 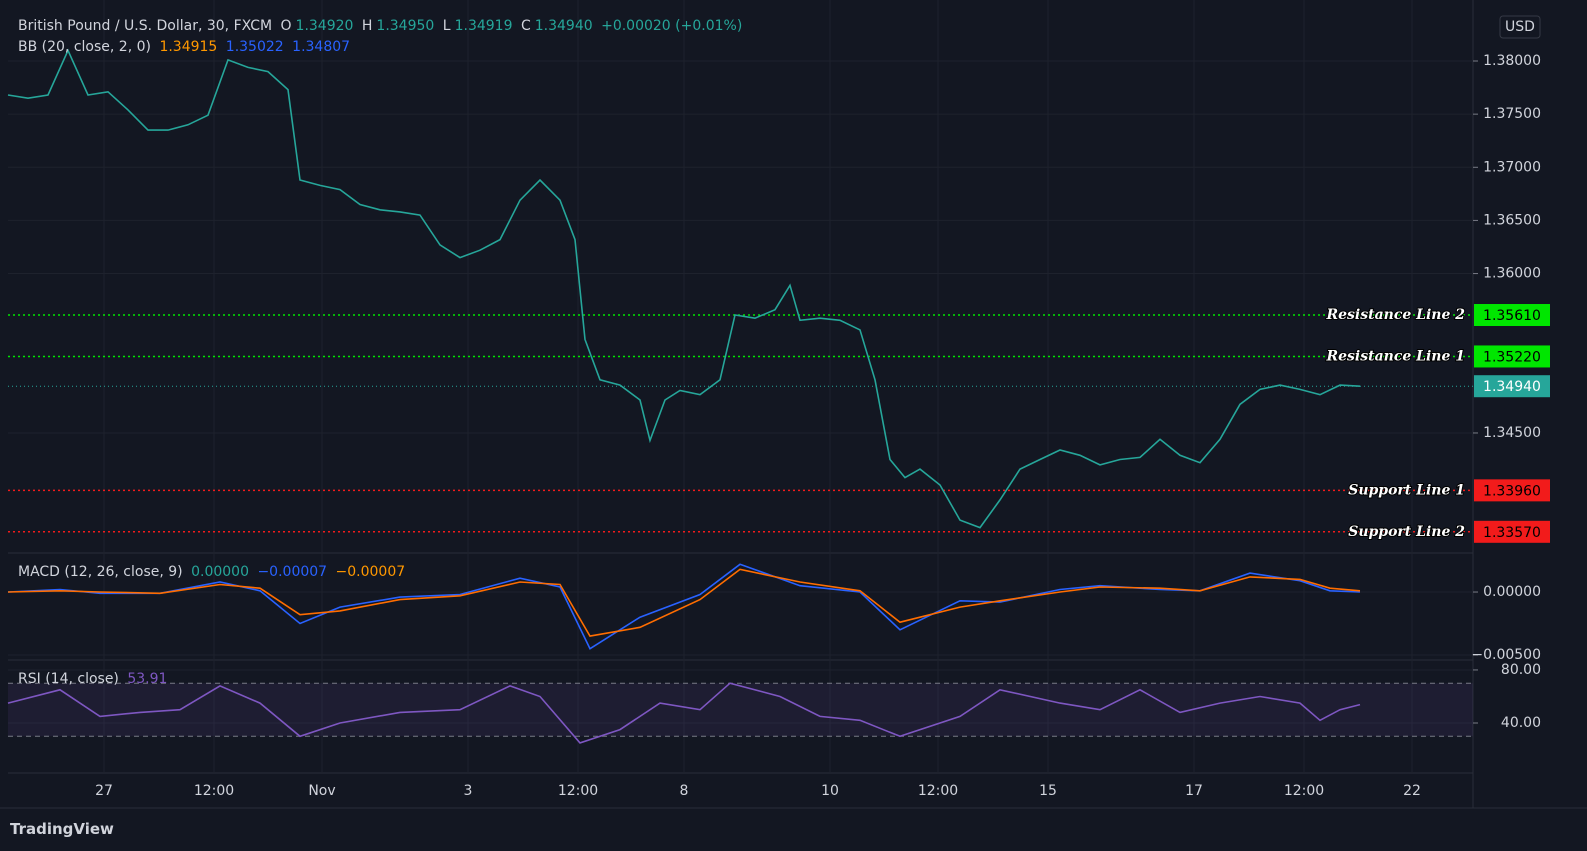 What do you see at coordinates (468, 791) in the screenshot?
I see `x-tick-label: 3` at bounding box center [468, 791].